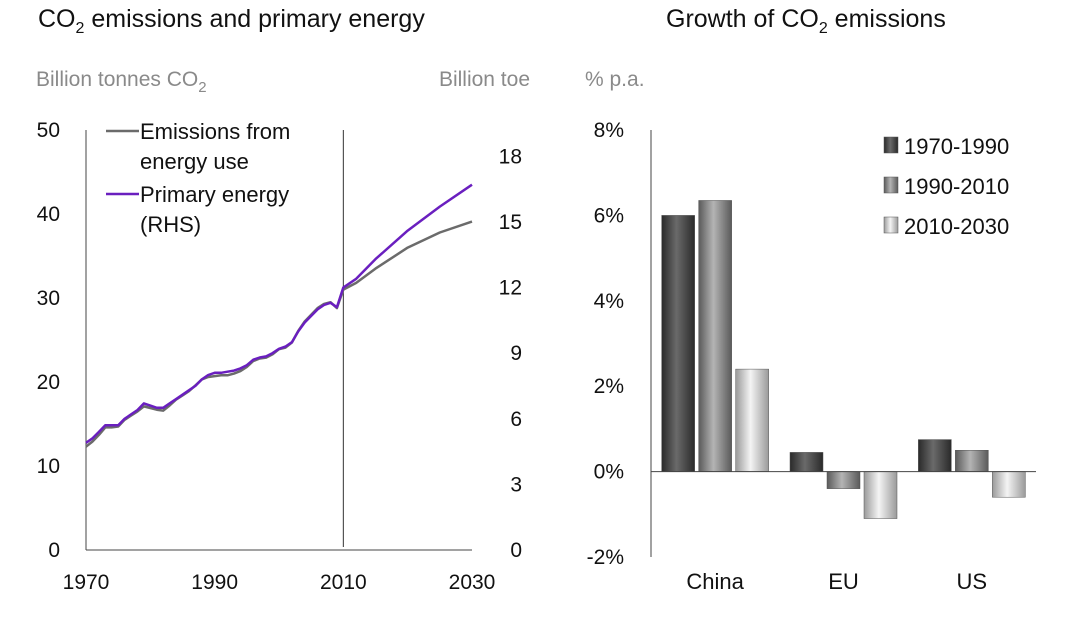 Image resolution: width=1079 pixels, height=617 pixels. Describe the element at coordinates (48, 298) in the screenshot. I see `left-y-tick-label: 30` at that location.